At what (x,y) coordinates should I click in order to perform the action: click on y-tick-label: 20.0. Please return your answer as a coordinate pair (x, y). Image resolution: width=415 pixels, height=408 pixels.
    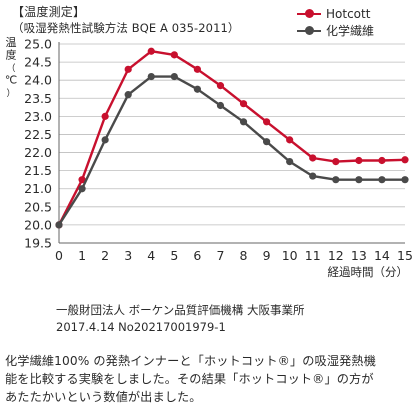
    Looking at the image, I should click on (38, 224).